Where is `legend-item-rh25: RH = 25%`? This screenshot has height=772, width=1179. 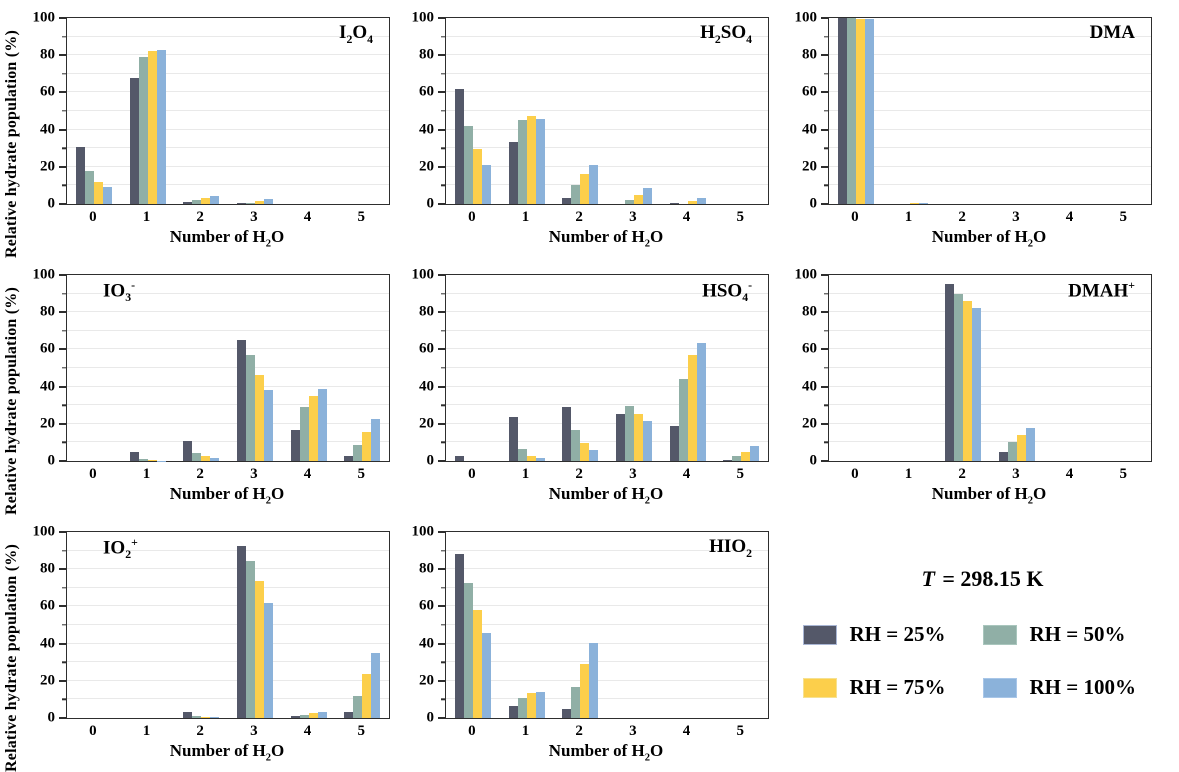
legend-item-rh25: RH = 25% is located at coordinates (893, 634).